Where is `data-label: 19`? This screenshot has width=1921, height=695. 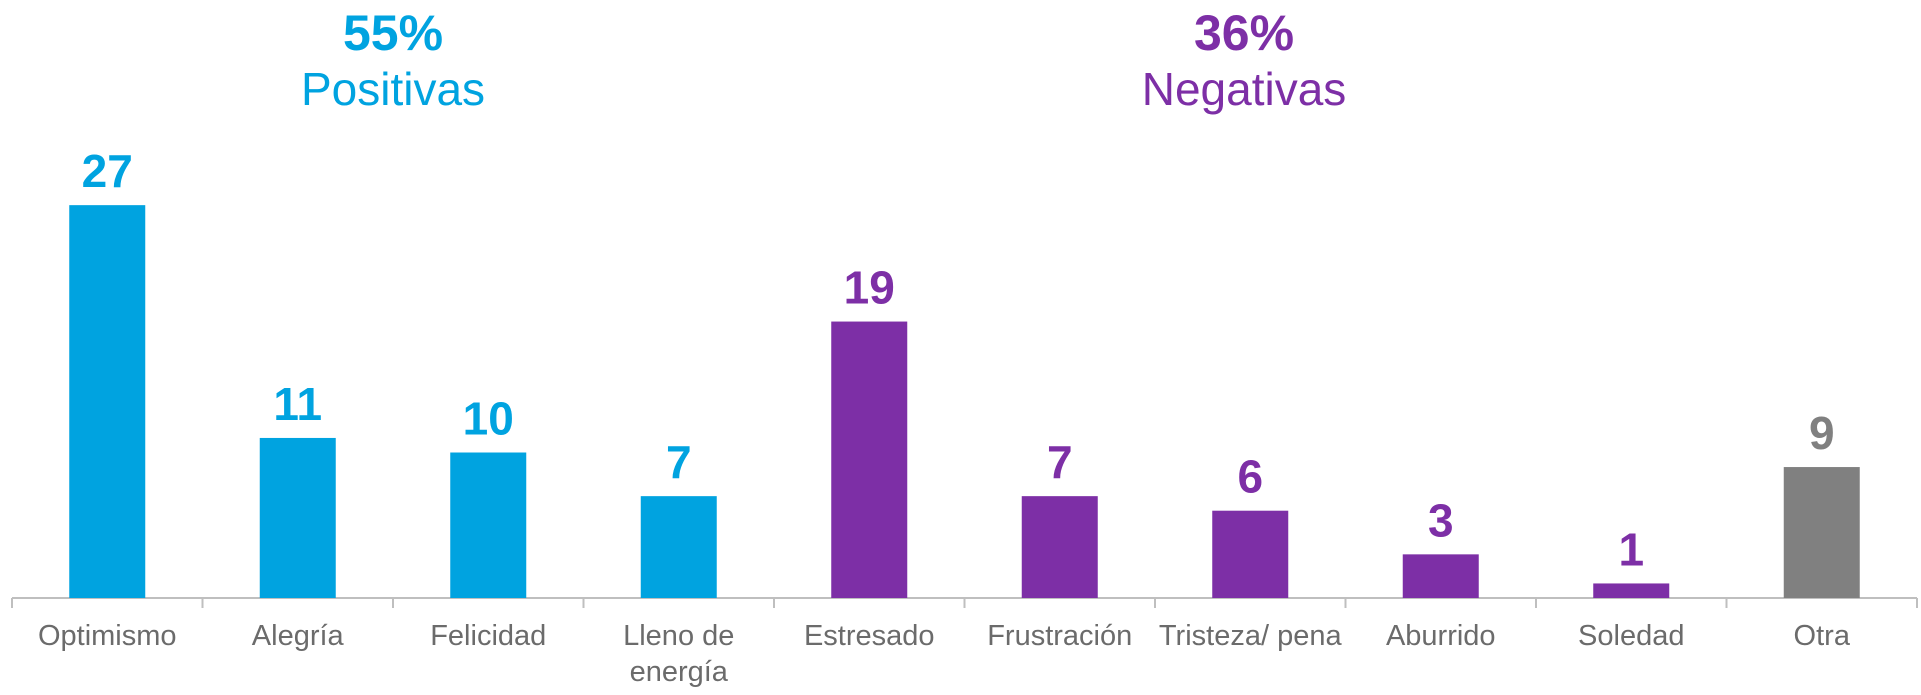 data-label: 19 is located at coordinates (869, 288).